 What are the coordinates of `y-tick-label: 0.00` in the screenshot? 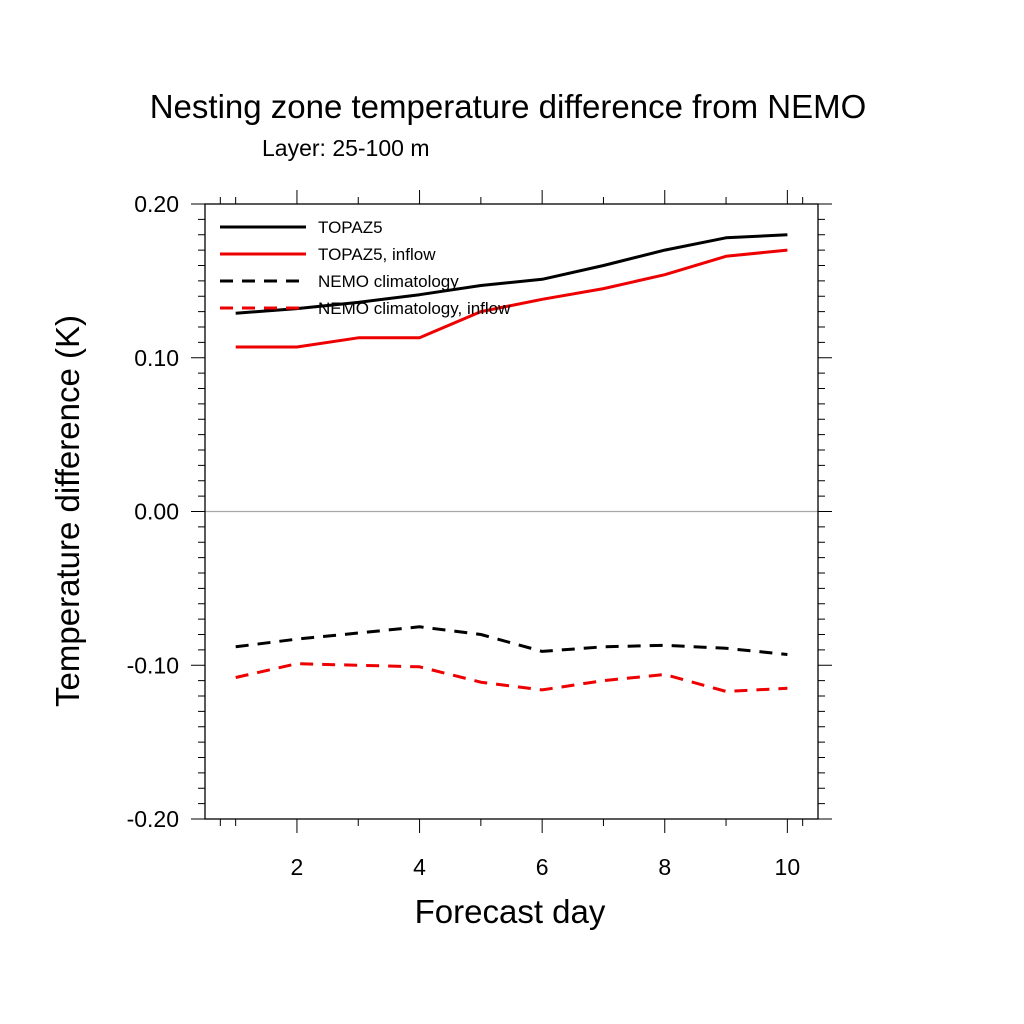 It's located at (156, 512).